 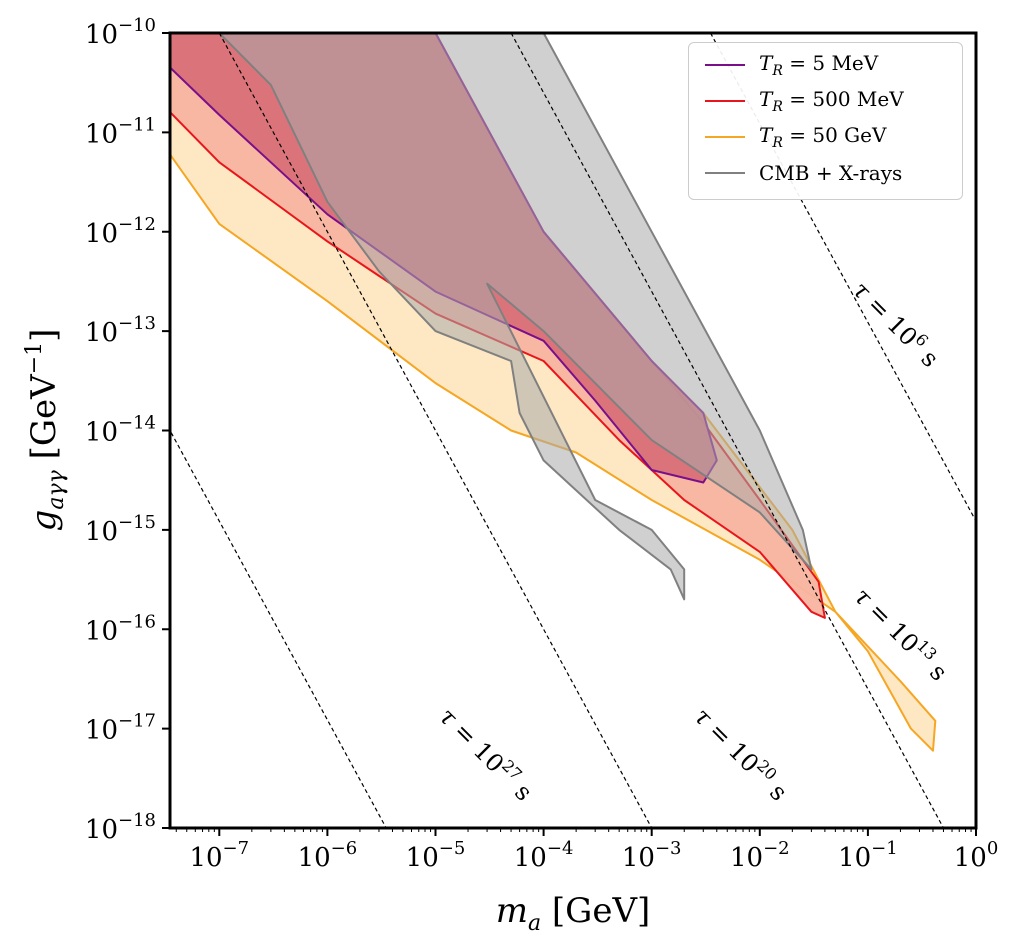 What do you see at coordinates (436, 855) in the screenshot?
I see `x-tick-label: 10⁻⁵` at bounding box center [436, 855].